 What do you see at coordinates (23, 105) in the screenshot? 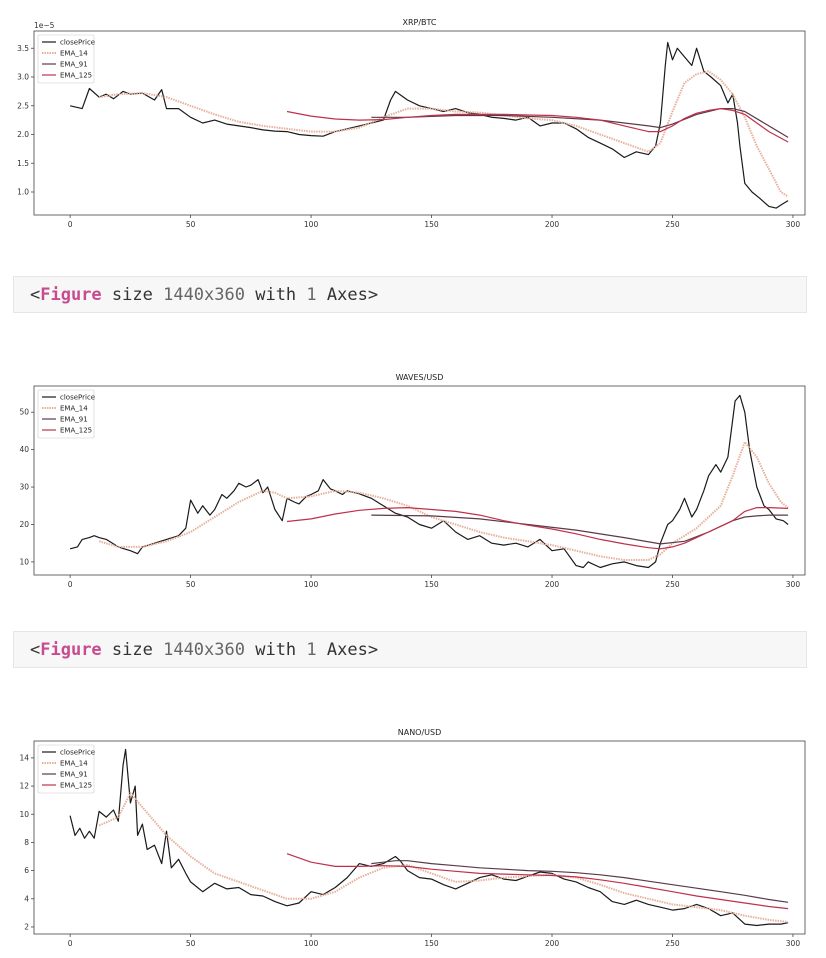
I see `y-tick-label: 2.5` at bounding box center [23, 105].